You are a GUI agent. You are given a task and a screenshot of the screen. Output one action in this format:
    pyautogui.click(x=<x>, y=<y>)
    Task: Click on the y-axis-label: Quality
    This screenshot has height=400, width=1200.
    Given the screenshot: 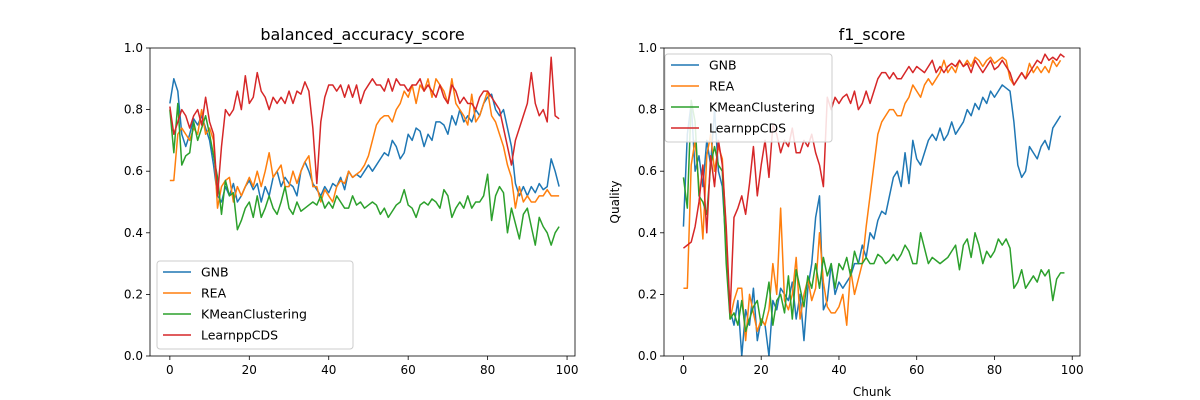 What is the action you would take?
    pyautogui.click(x=615, y=202)
    